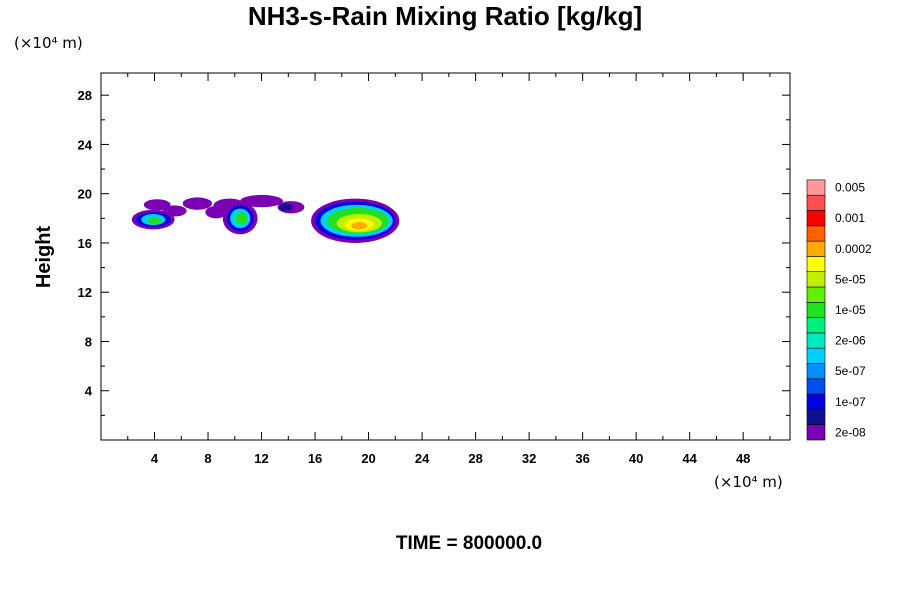 This screenshot has width=900, height=600. Describe the element at coordinates (850, 188) in the screenshot. I see `colorbar-label: 0.005` at that location.